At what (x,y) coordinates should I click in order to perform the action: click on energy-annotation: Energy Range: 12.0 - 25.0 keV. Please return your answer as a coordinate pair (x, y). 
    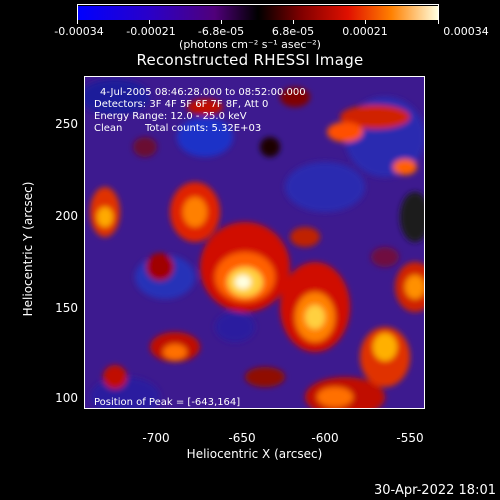
    Looking at the image, I should click on (170, 116).